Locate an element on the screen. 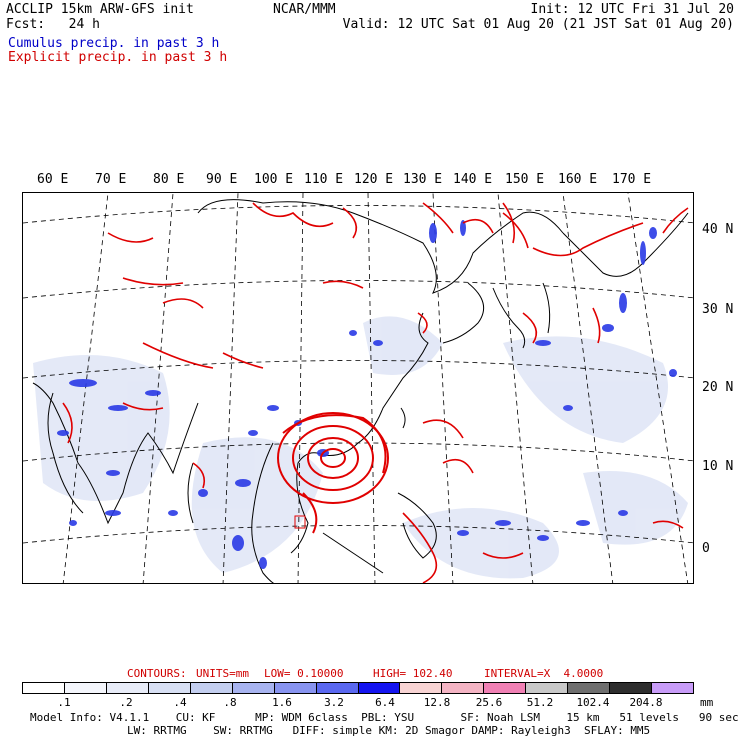 Image resolution: width=740 pixels, height=740 pixels. legend-cumulus: Cumulus precip. in past 3 h is located at coordinates (114, 43).